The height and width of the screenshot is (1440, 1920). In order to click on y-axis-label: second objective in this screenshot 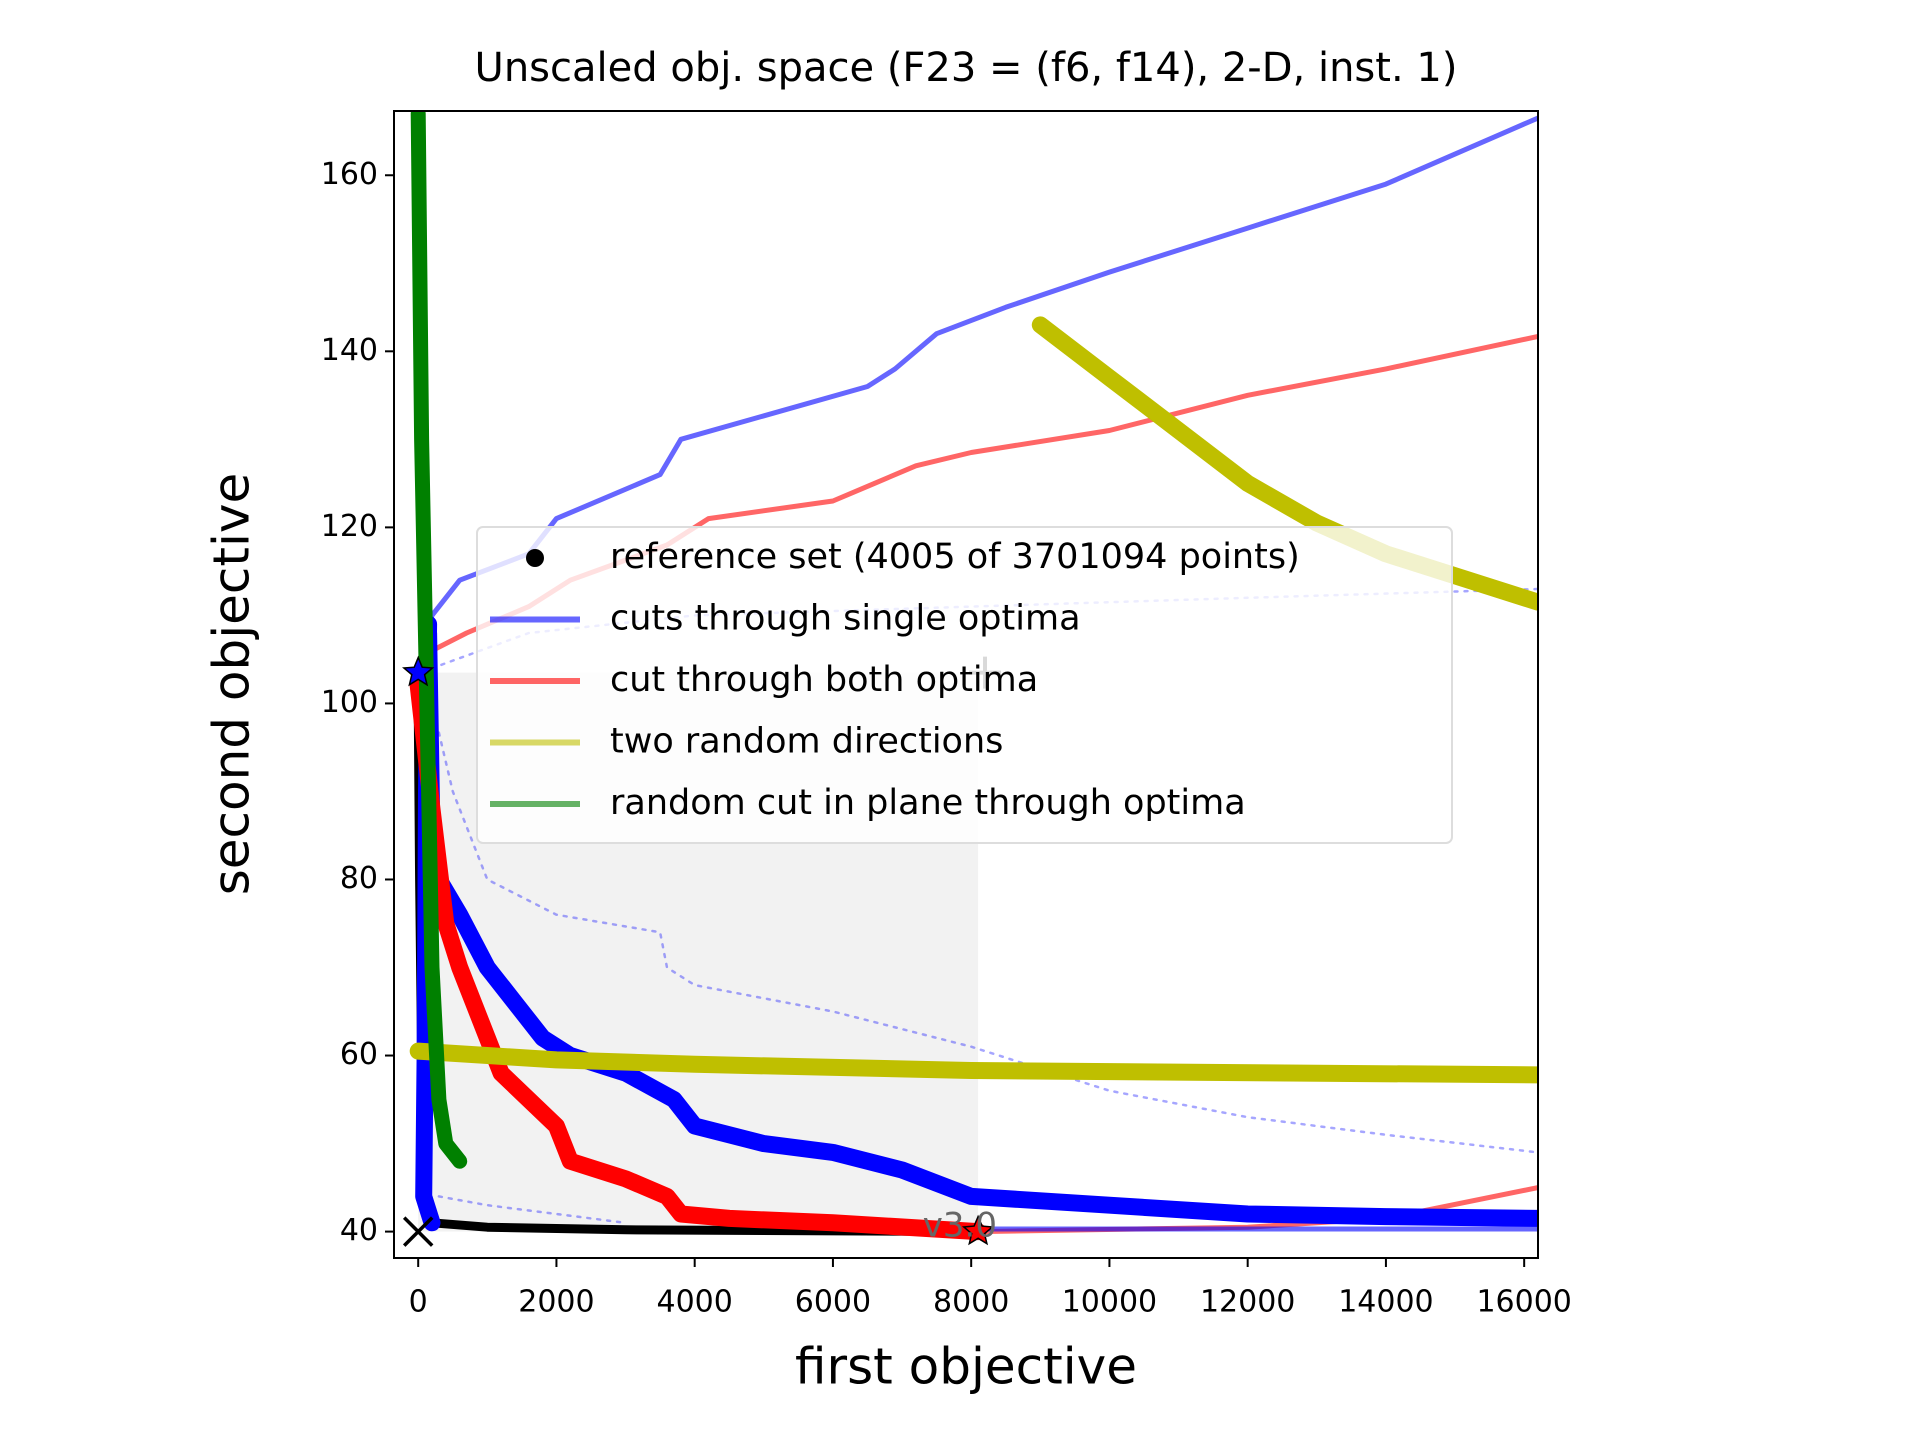, I will do `click(232, 684)`.